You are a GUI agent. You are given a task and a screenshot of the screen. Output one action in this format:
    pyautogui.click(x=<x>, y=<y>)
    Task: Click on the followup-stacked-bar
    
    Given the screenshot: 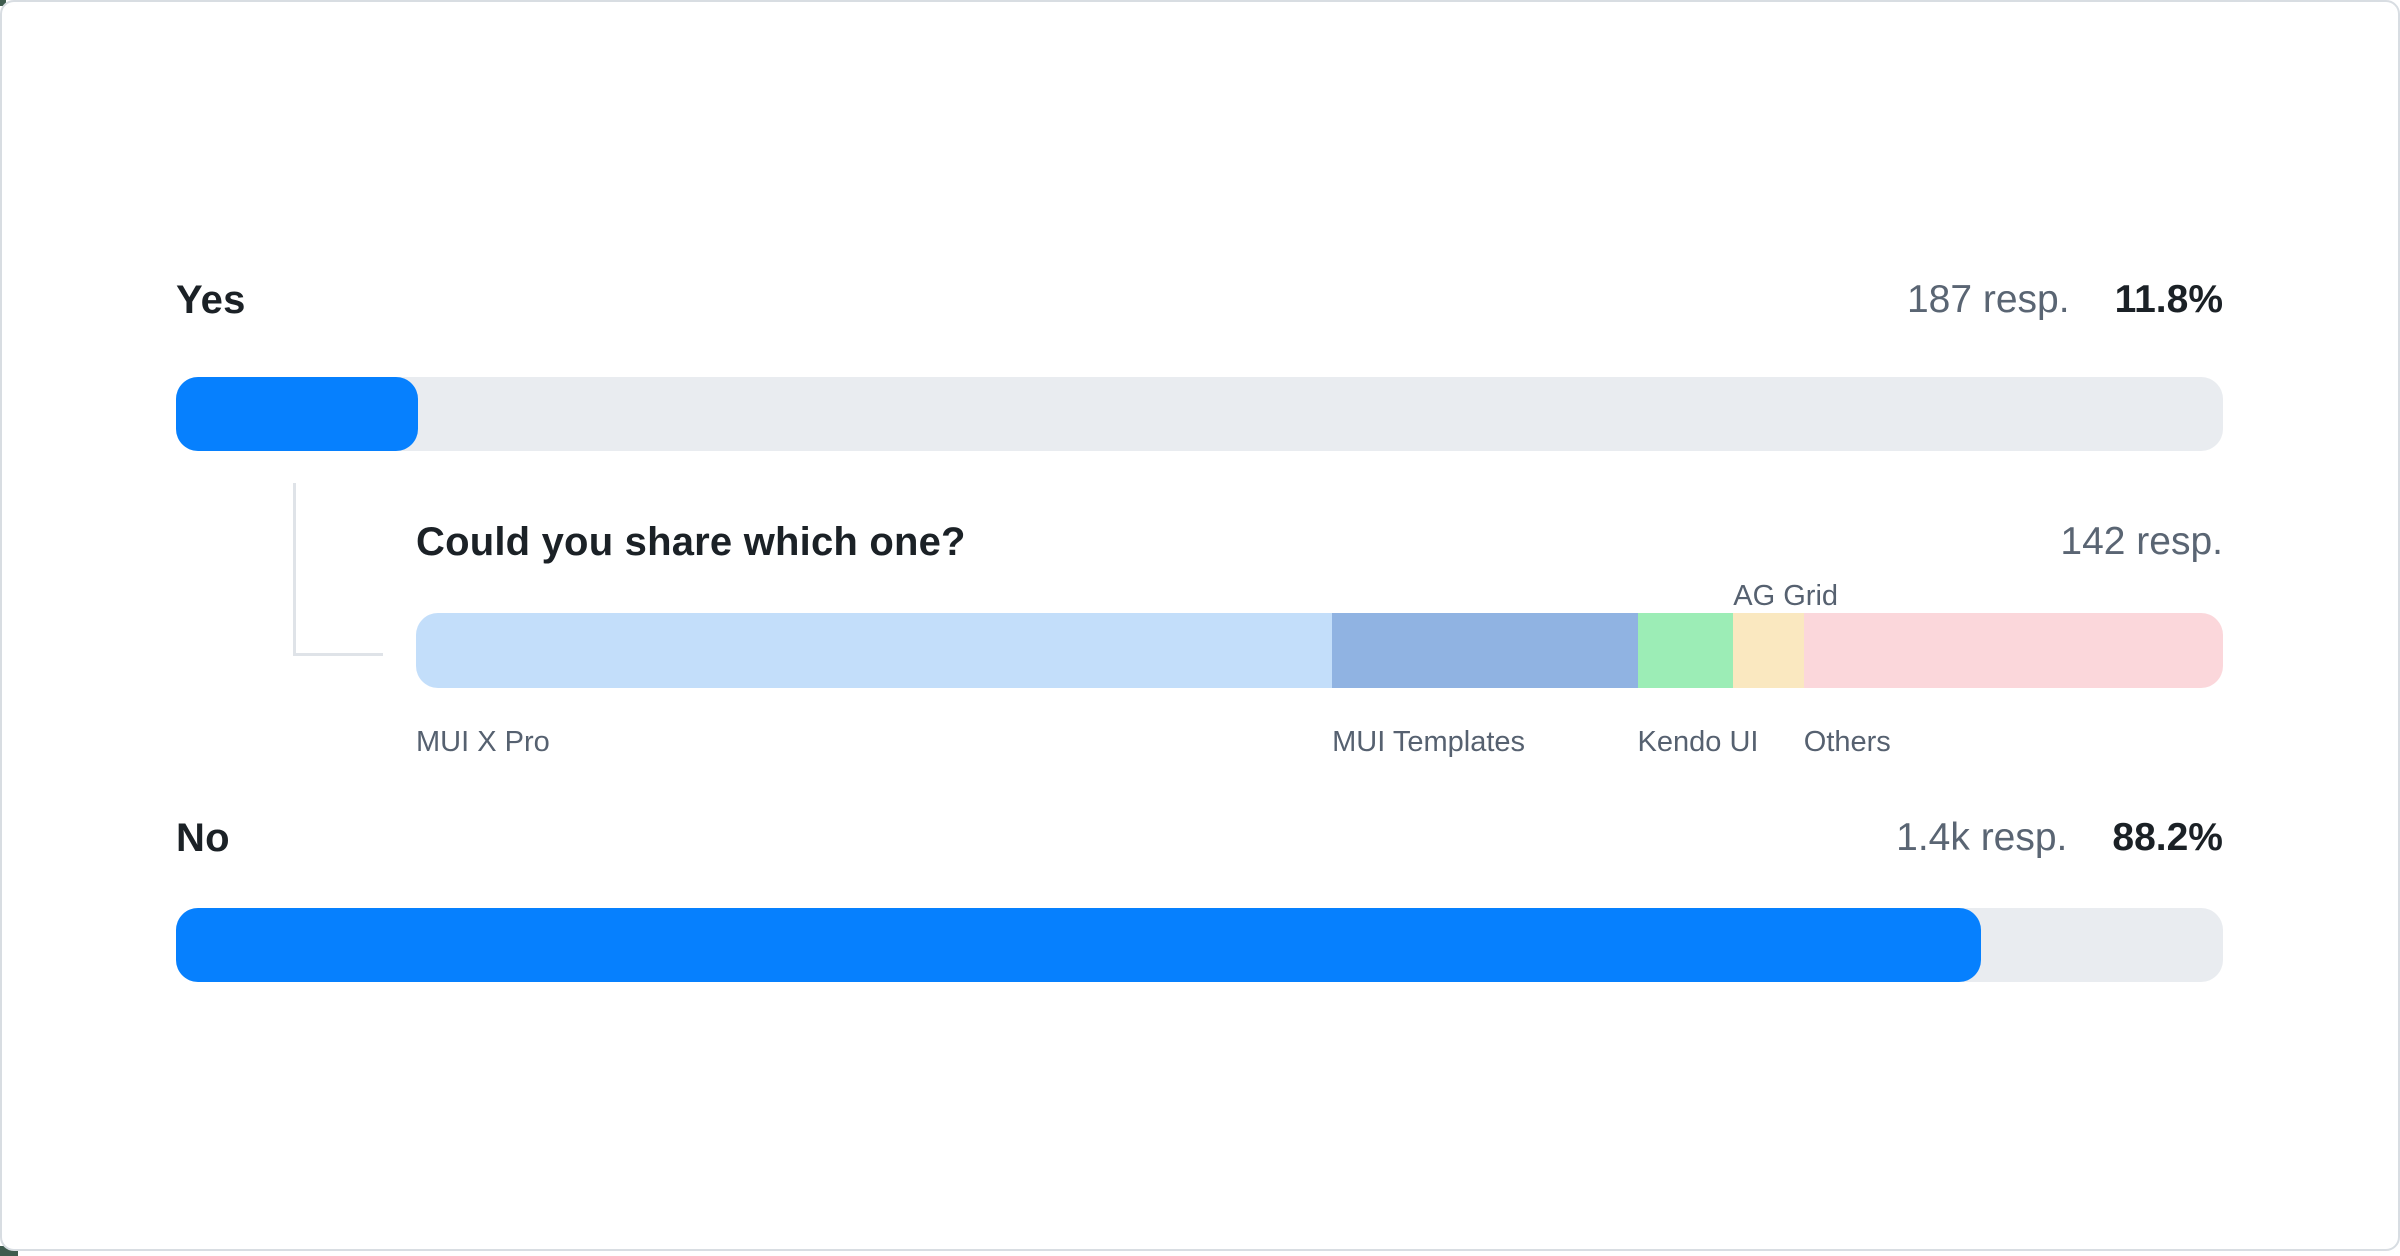 What is the action you would take?
    pyautogui.click(x=1319, y=650)
    